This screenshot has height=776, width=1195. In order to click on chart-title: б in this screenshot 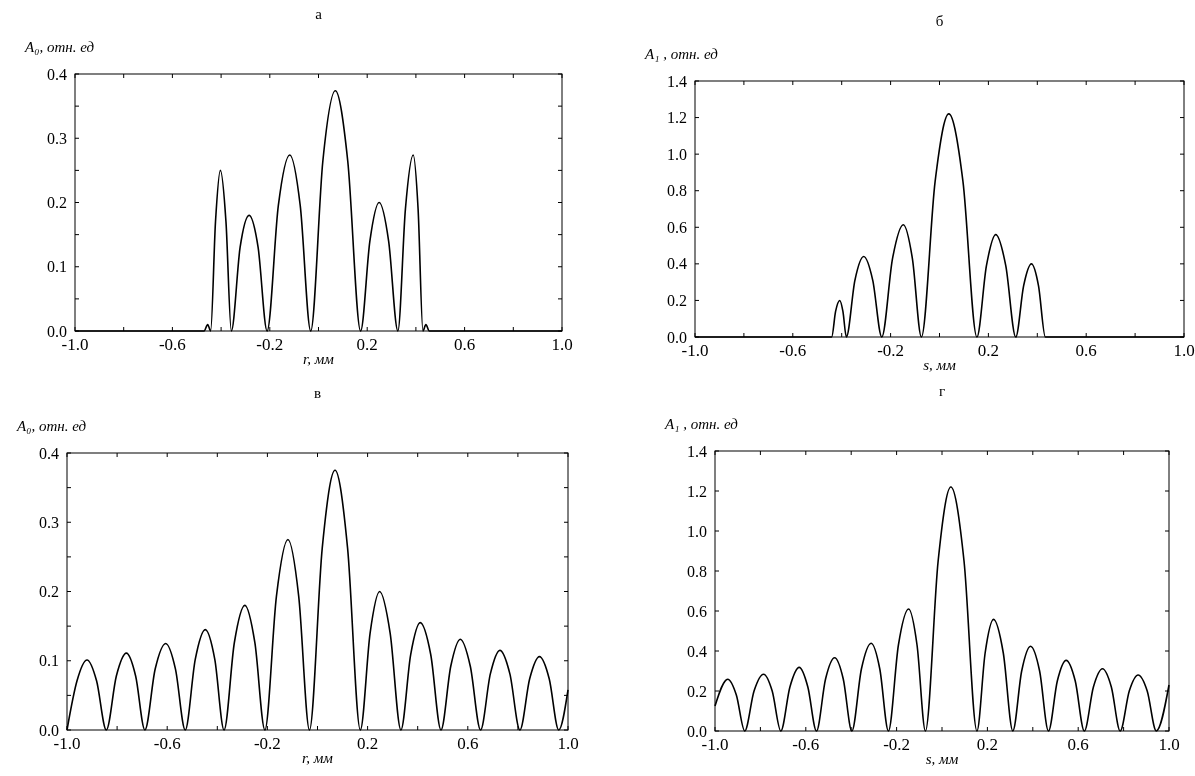, I will do `click(939, 21)`.